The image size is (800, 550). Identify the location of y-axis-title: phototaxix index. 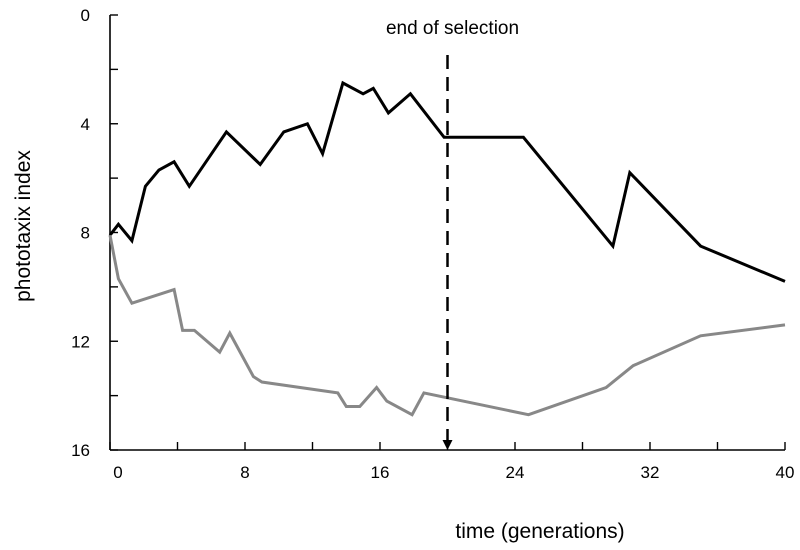
(23, 226).